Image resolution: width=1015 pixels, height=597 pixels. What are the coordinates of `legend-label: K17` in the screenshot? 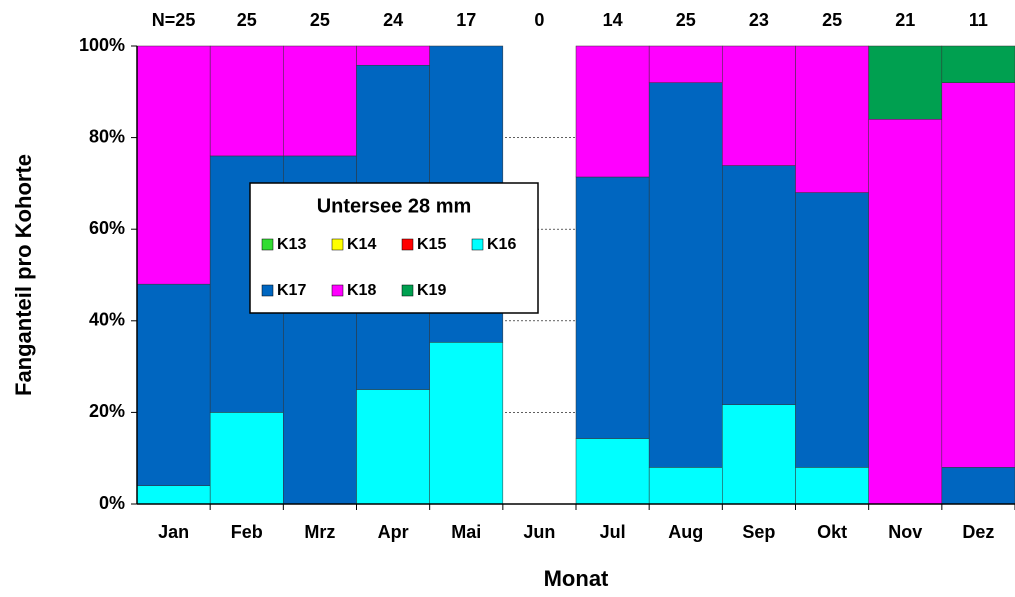 It's located at (291, 290).